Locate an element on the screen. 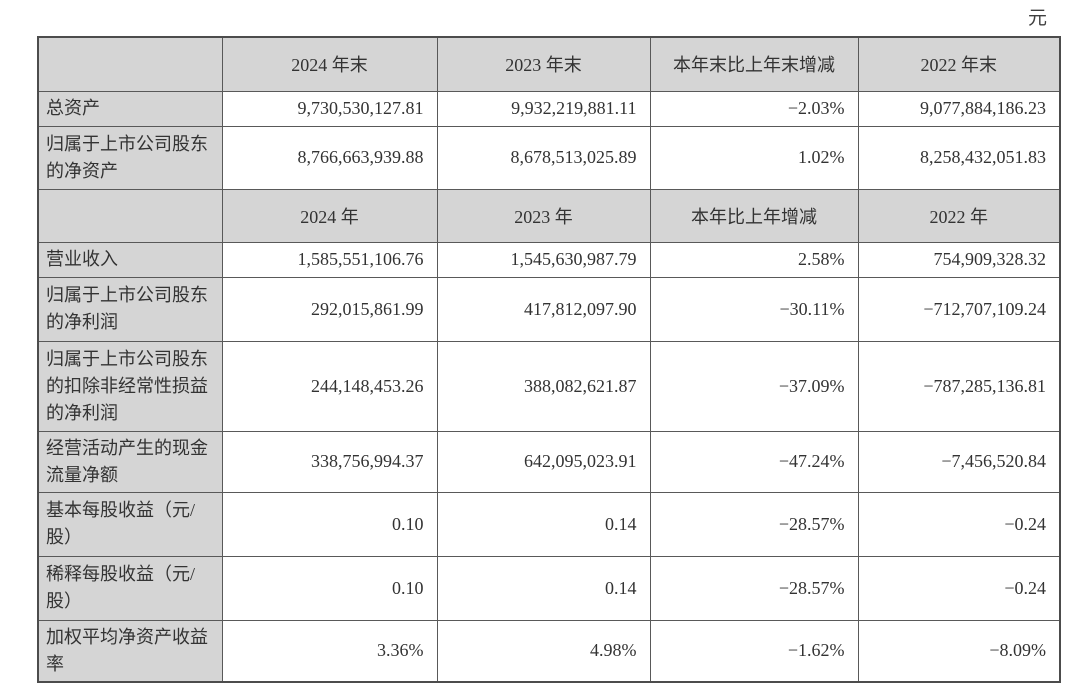 The height and width of the screenshot is (693, 1080). value-cell: 9,932,219,881.11 is located at coordinates (543, 108).